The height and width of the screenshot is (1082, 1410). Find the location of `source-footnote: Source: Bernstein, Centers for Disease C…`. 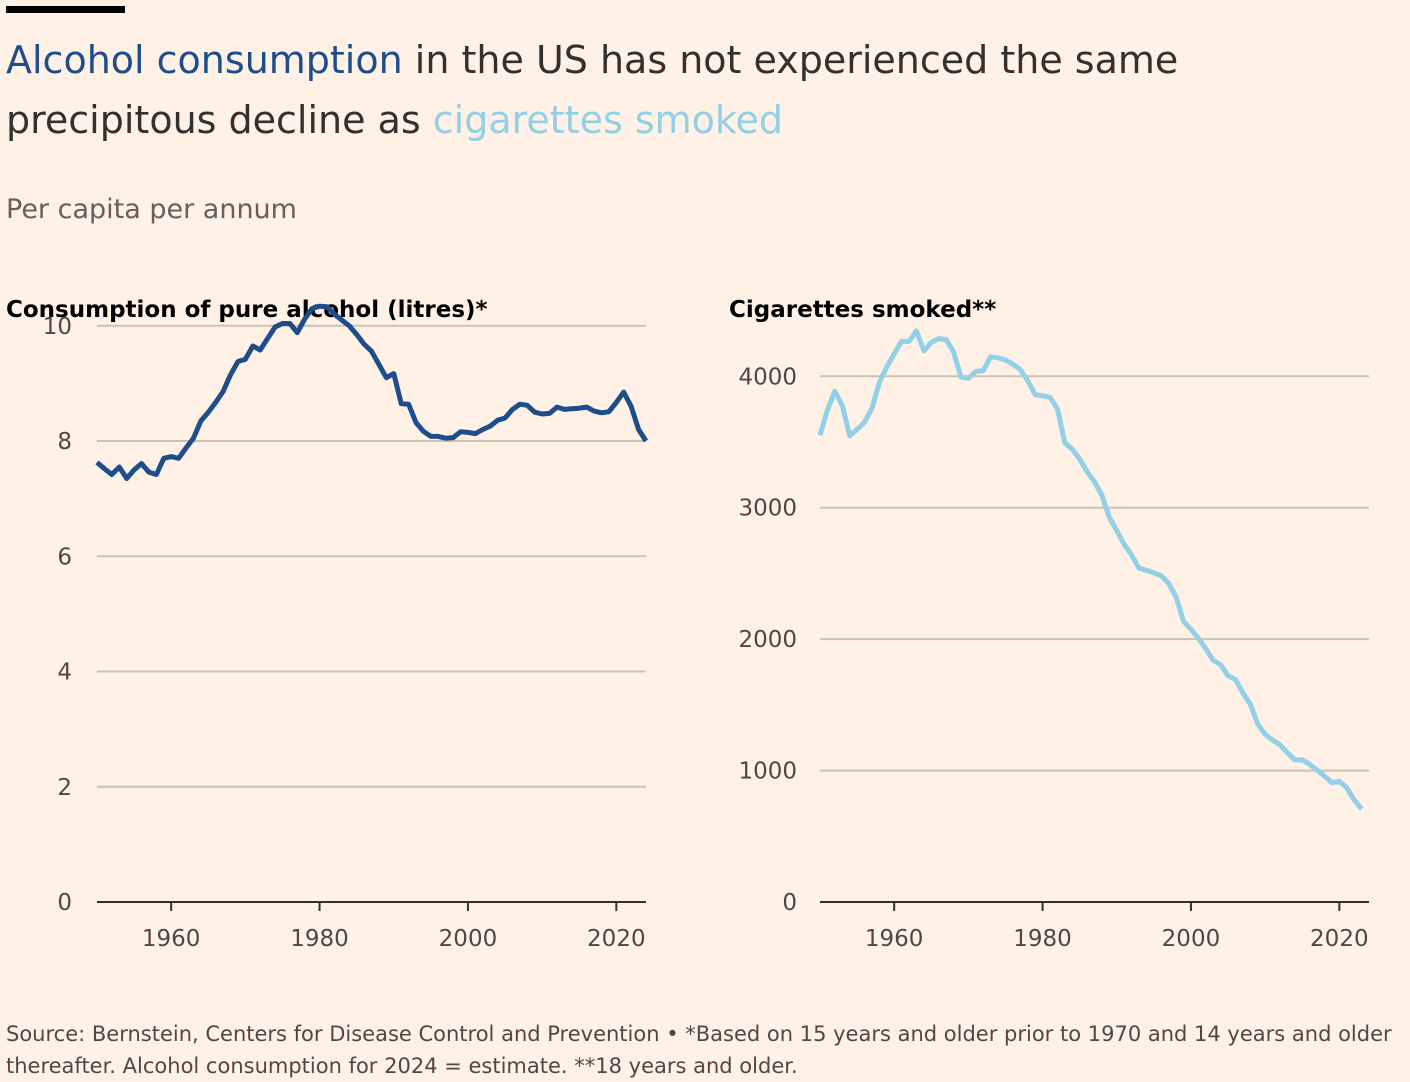

source-footnote: Source: Bernstein, Centers for Disease C… is located at coordinates (699, 1050).